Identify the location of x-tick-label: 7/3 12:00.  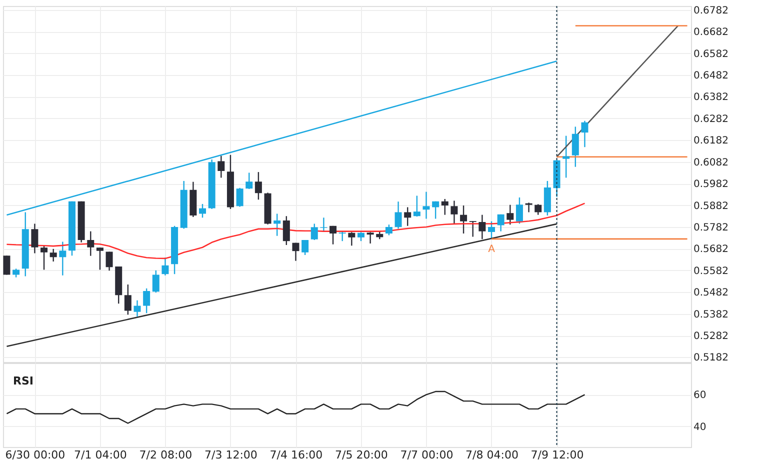
(231, 455).